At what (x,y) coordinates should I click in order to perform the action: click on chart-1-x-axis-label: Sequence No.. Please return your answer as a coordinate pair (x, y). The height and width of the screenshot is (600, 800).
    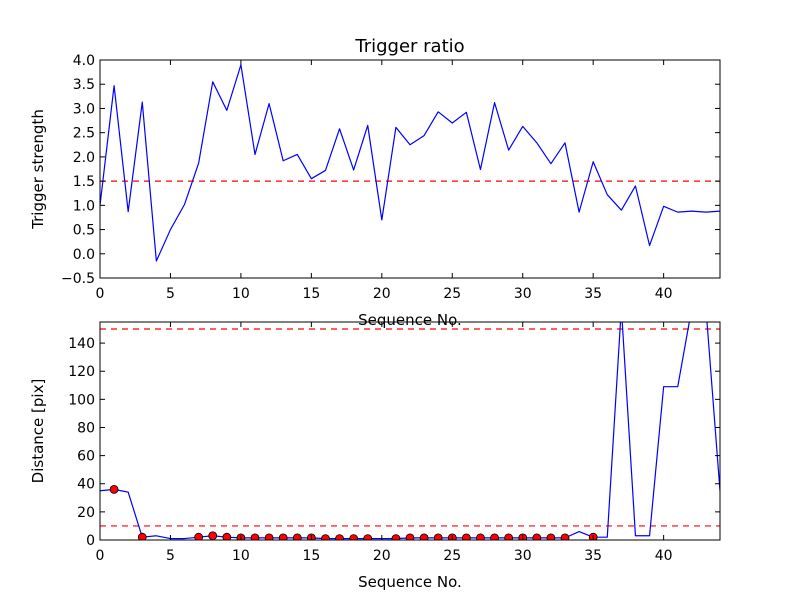
    Looking at the image, I should click on (410, 320).